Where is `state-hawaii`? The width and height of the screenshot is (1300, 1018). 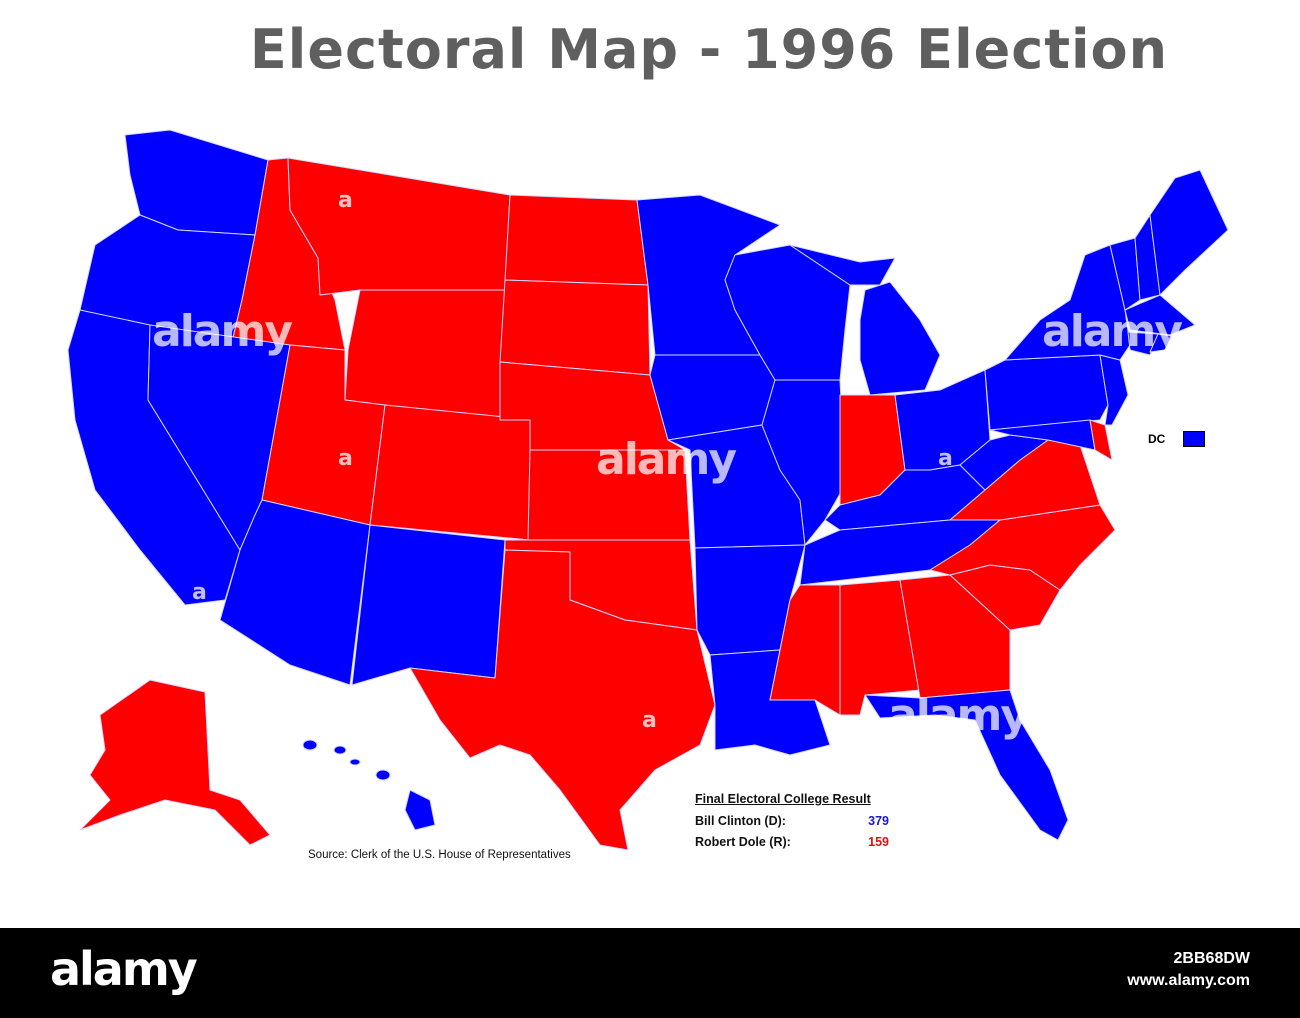 state-hawaii is located at coordinates (369, 785).